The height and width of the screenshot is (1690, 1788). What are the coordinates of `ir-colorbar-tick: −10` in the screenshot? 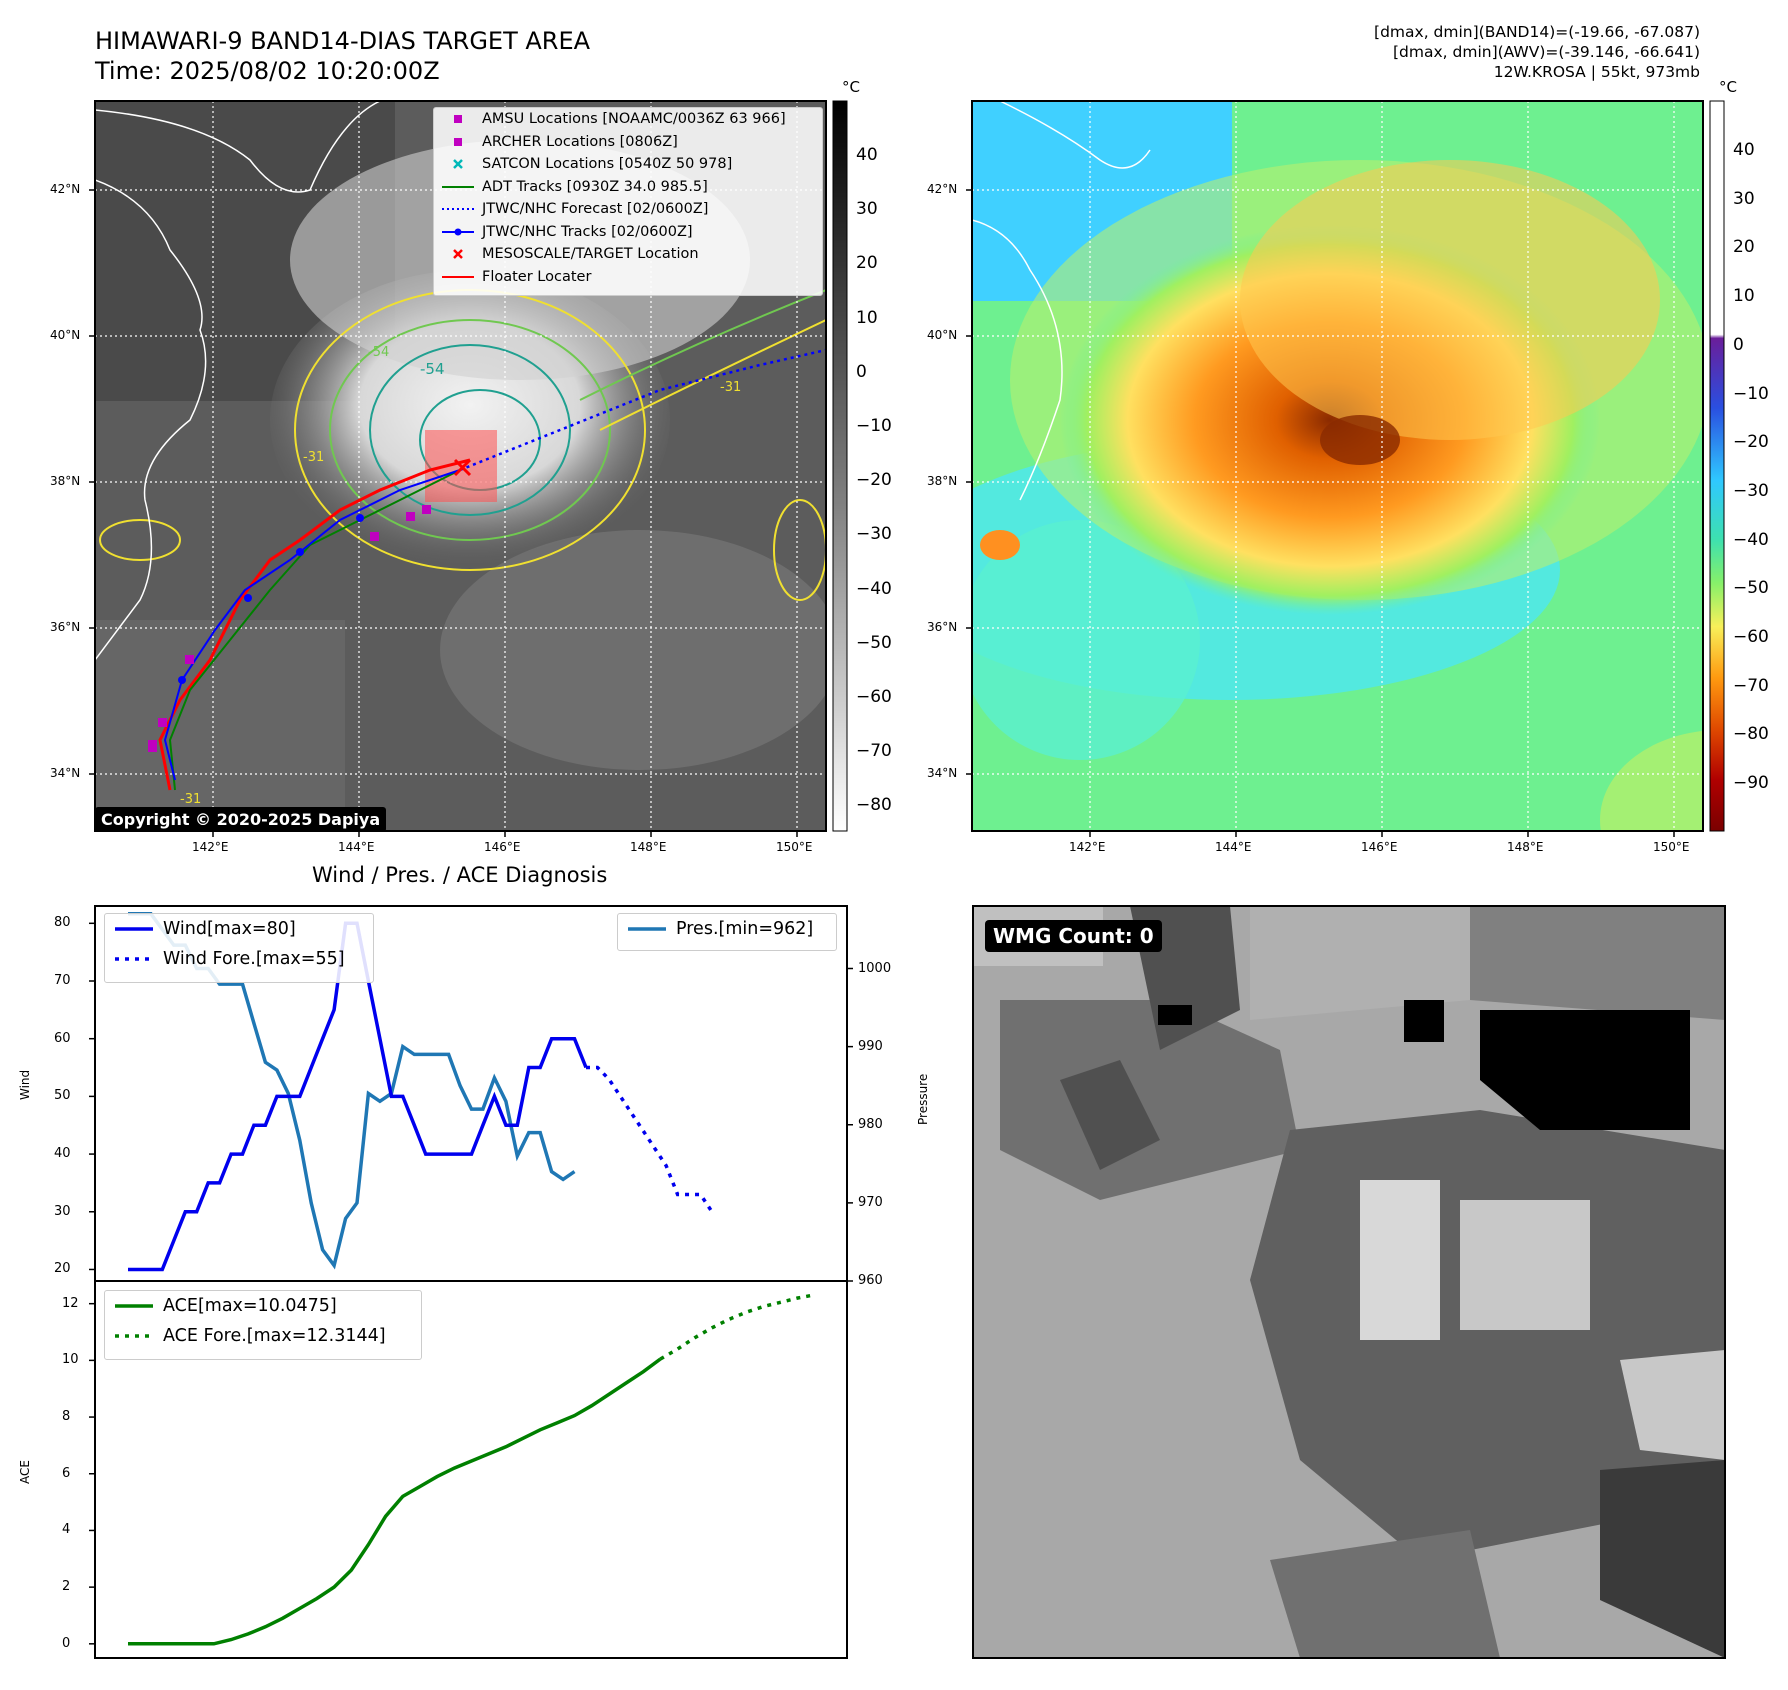 It's located at (874, 426).